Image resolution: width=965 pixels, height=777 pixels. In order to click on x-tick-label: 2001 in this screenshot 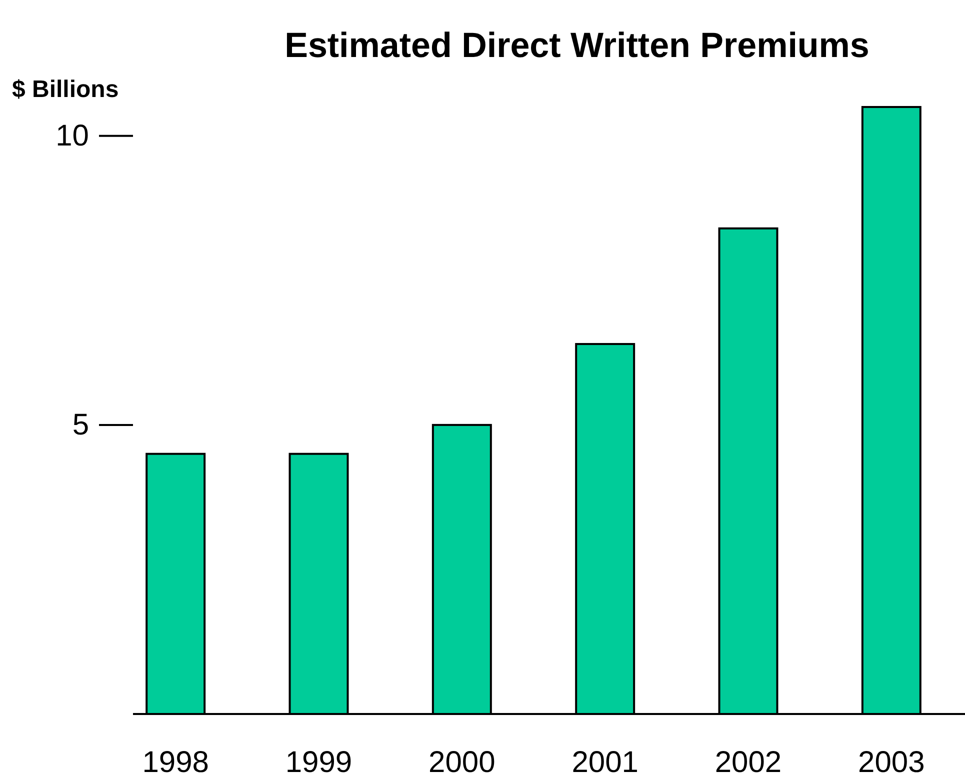, I will do `click(605, 761)`.